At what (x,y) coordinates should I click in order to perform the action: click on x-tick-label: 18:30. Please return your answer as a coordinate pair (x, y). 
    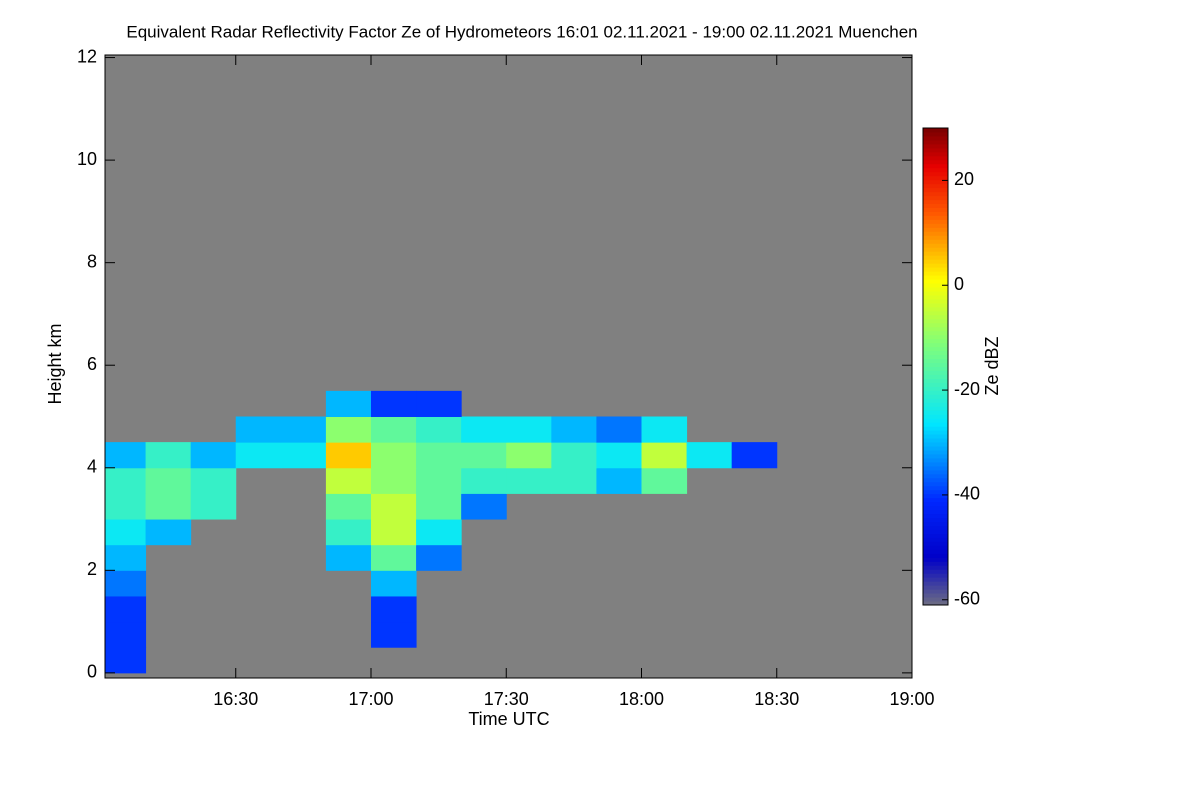
    Looking at the image, I should click on (776, 699).